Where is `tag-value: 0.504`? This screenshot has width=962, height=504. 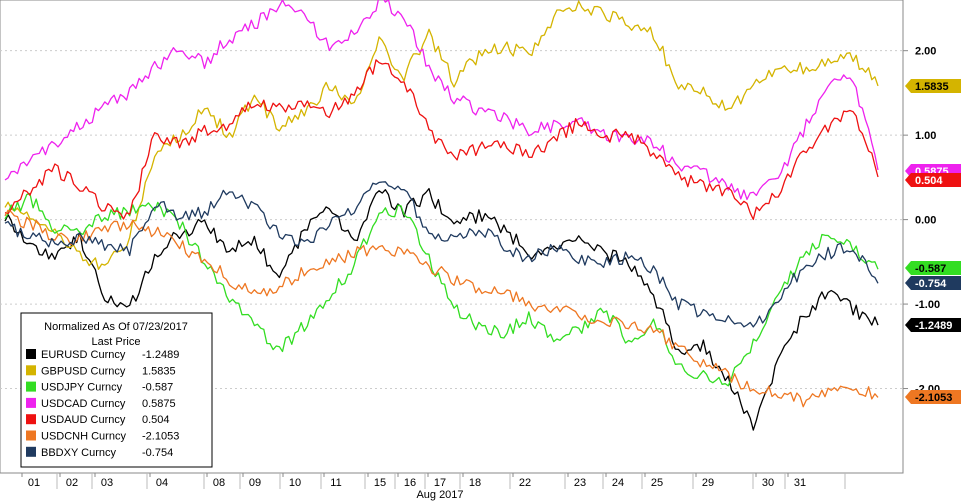 tag-value: 0.504 is located at coordinates (929, 181).